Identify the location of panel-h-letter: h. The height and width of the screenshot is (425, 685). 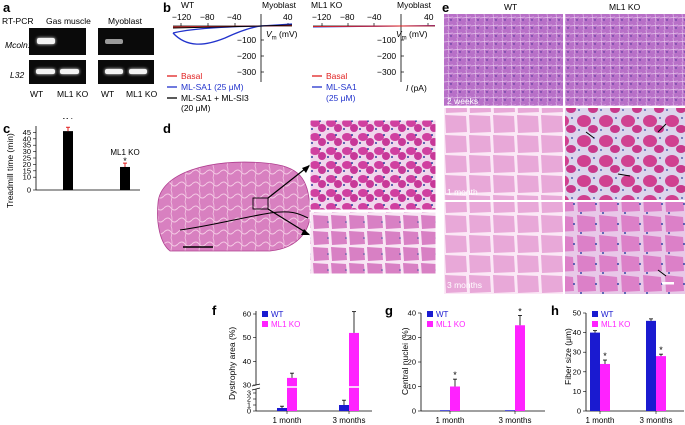
(555, 310).